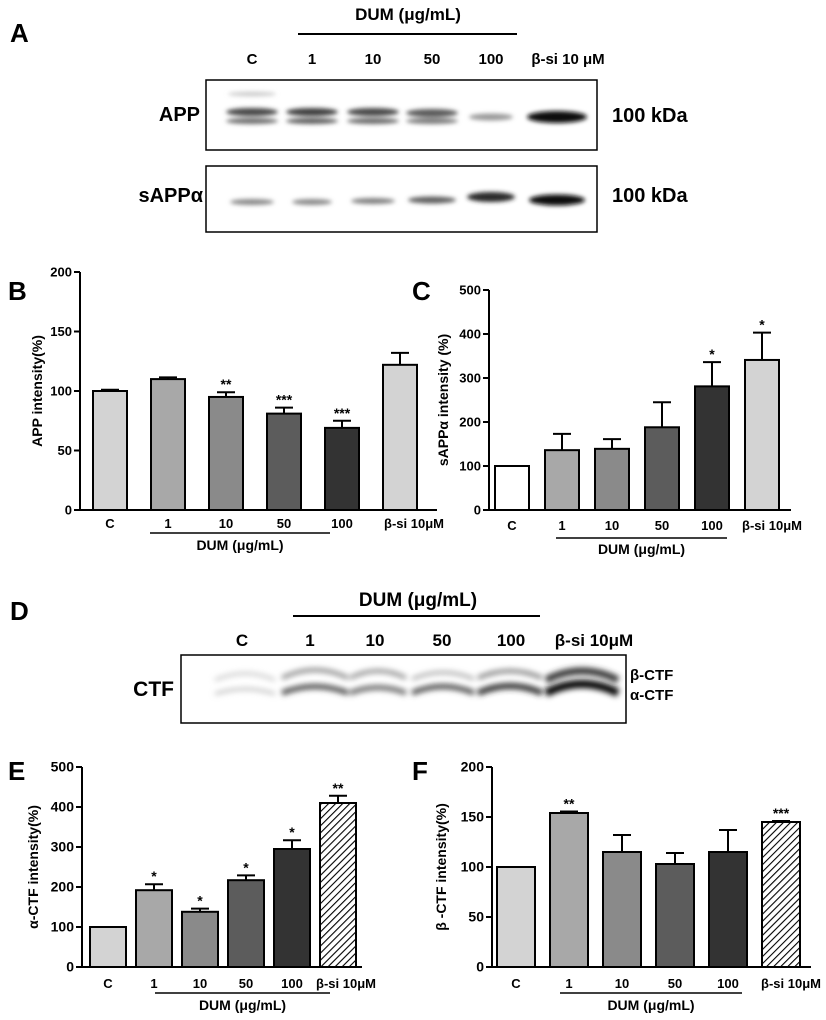  What do you see at coordinates (170, 196) in the screenshot?
I see `blot-sappa-label: sAPPα` at bounding box center [170, 196].